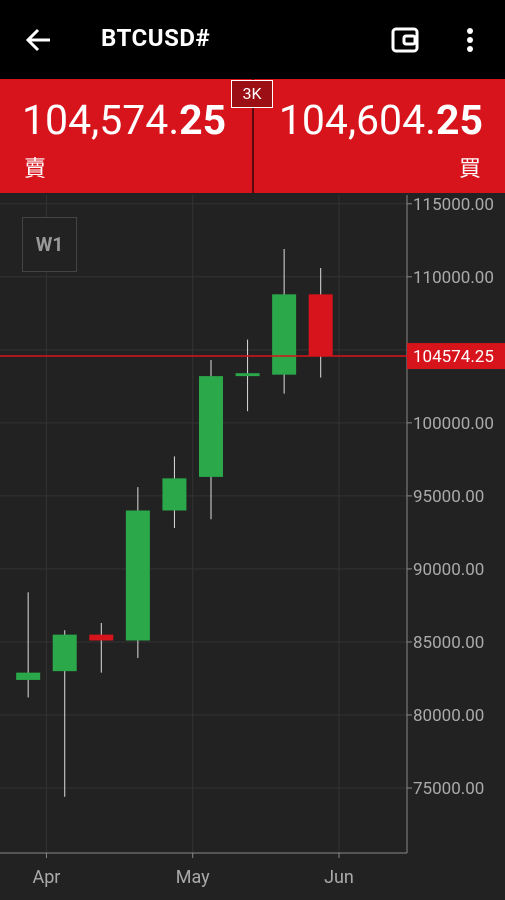  I want to click on y-tick-label: 85000.00, so click(448, 643).